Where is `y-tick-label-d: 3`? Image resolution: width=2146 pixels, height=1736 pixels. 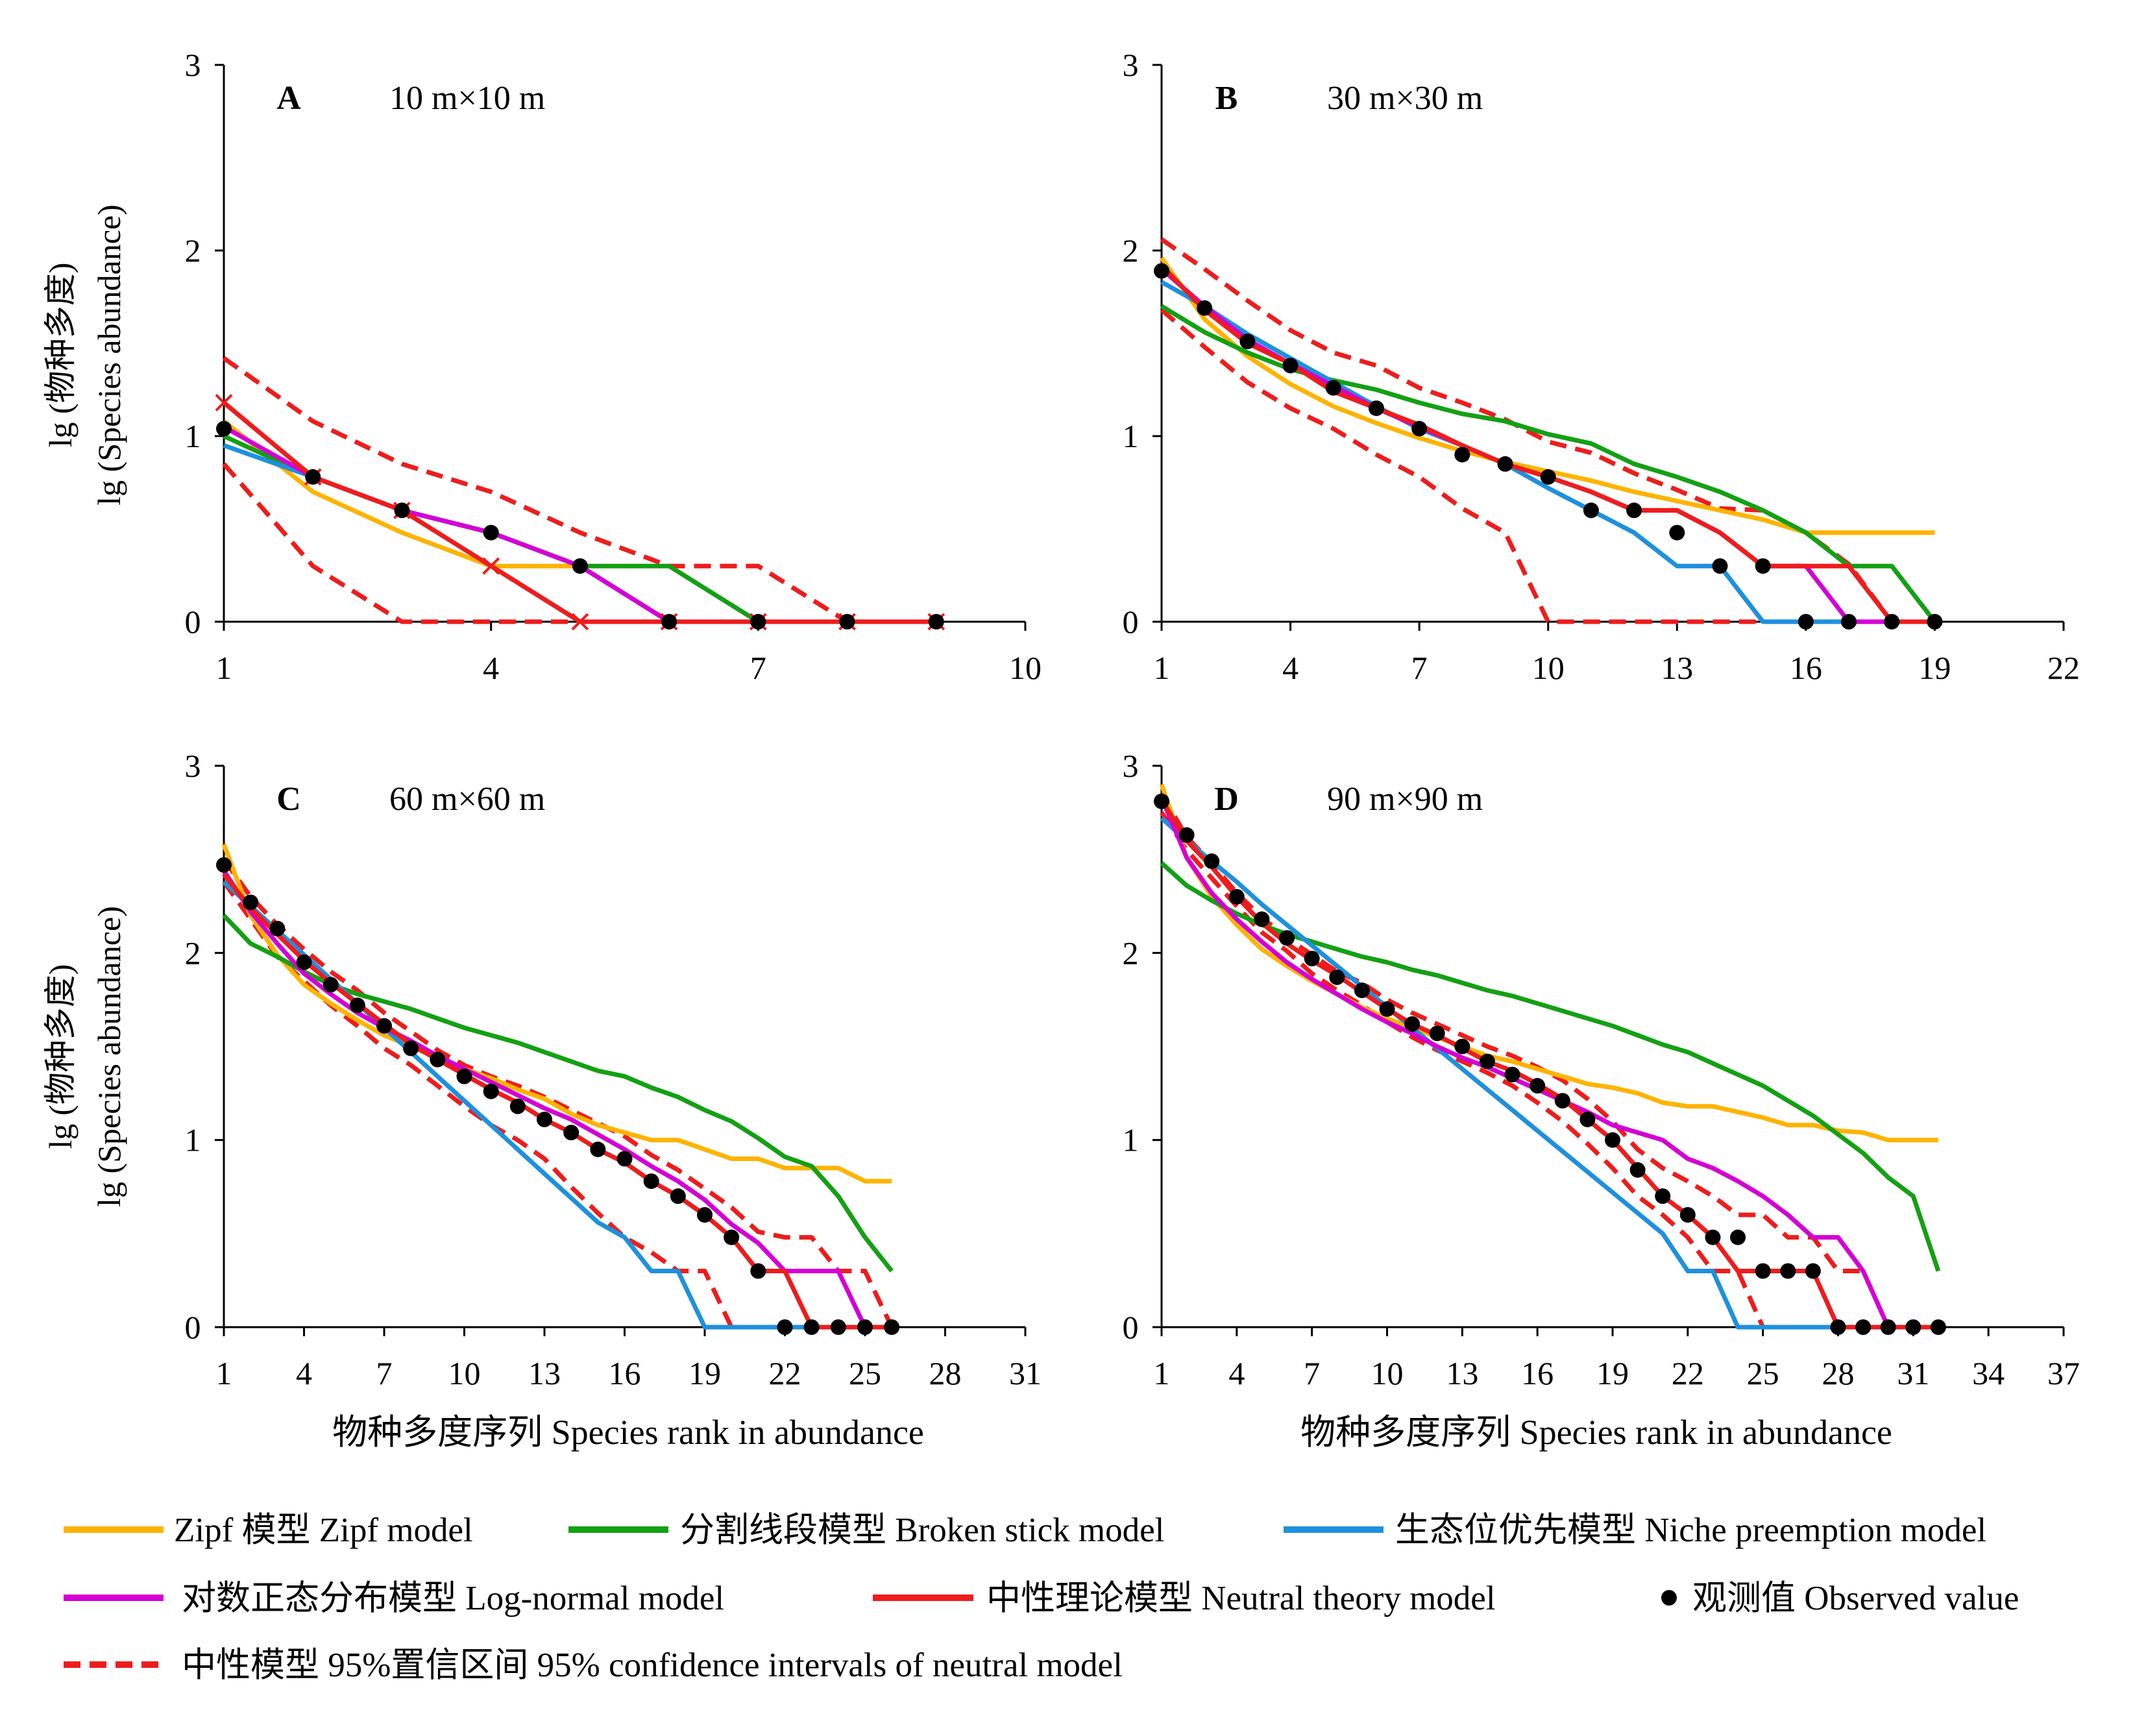
y-tick-label-d: 3 is located at coordinates (1131, 766).